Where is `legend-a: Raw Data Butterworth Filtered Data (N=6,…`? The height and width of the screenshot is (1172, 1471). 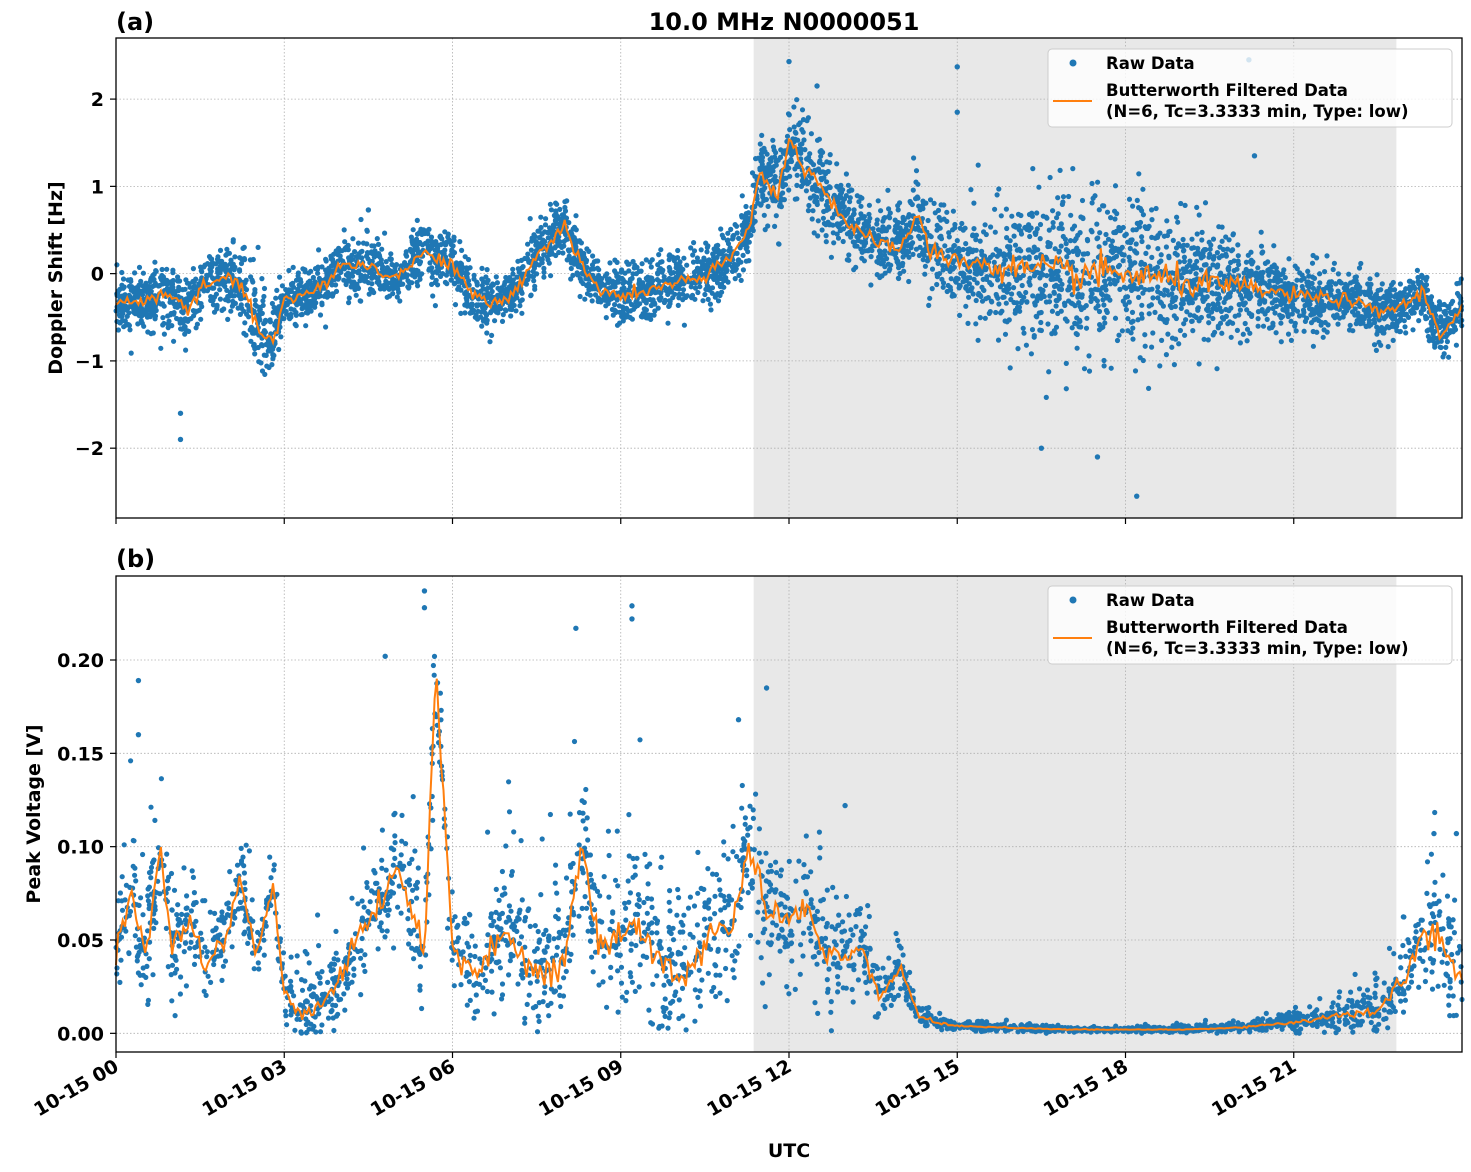
legend-a: Raw Data Butterworth Filtered Data (N=6,… is located at coordinates (1250, 88).